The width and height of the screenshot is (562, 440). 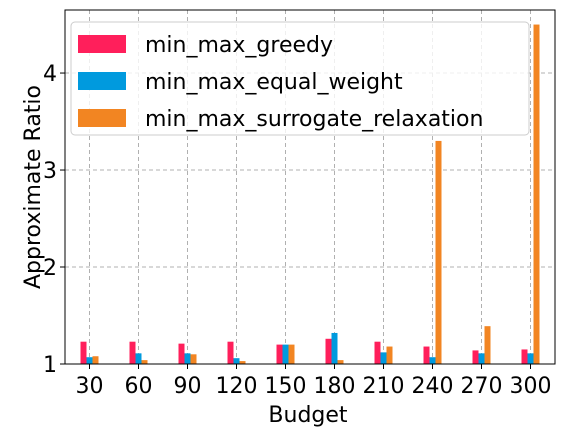 What do you see at coordinates (239, 45) in the screenshot?
I see `legend-label: min_max_greedy` at bounding box center [239, 45].